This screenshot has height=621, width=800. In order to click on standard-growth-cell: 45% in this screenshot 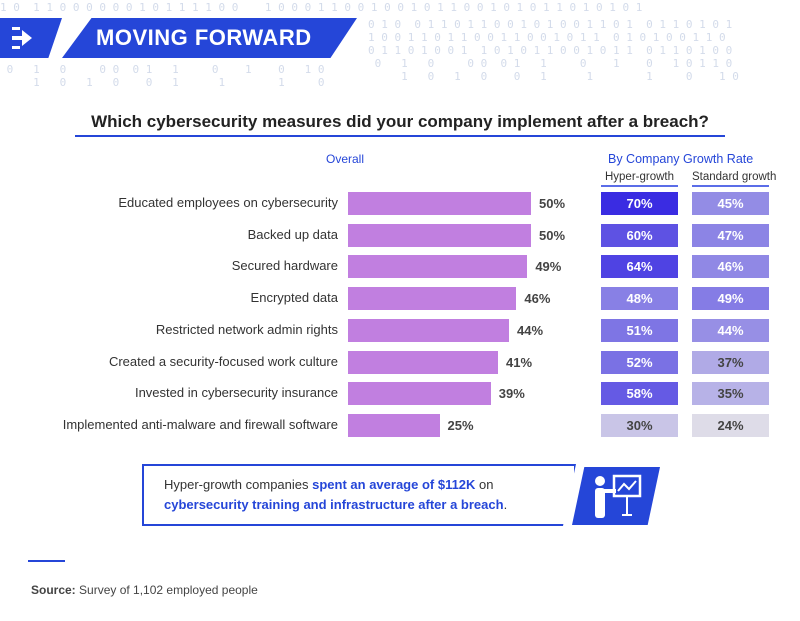, I will do `click(730, 203)`.